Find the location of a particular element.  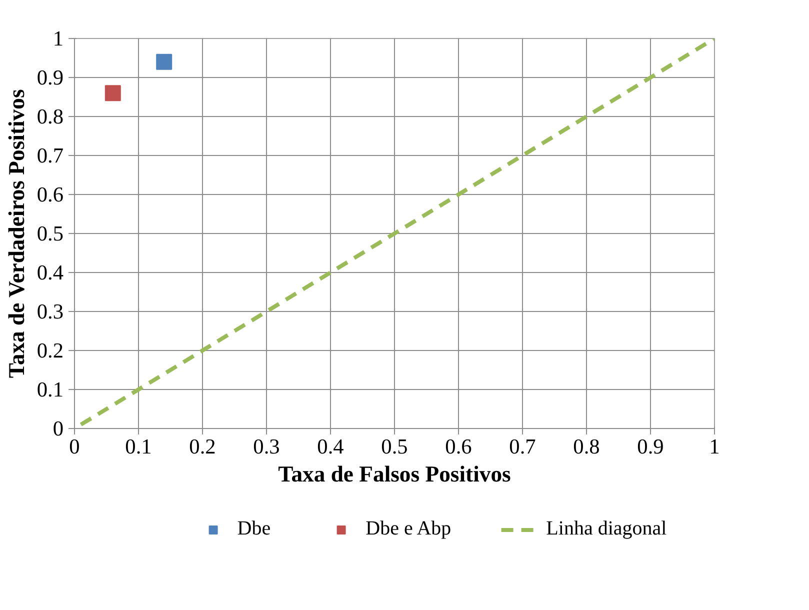

y-tick-label: 0 is located at coordinates (58, 428).